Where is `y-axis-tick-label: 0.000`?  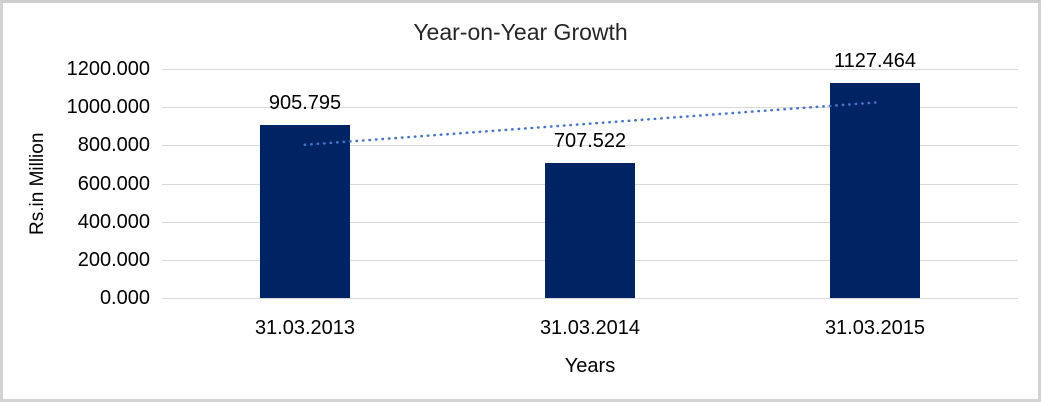
y-axis-tick-label: 0.000 is located at coordinates (124, 298).